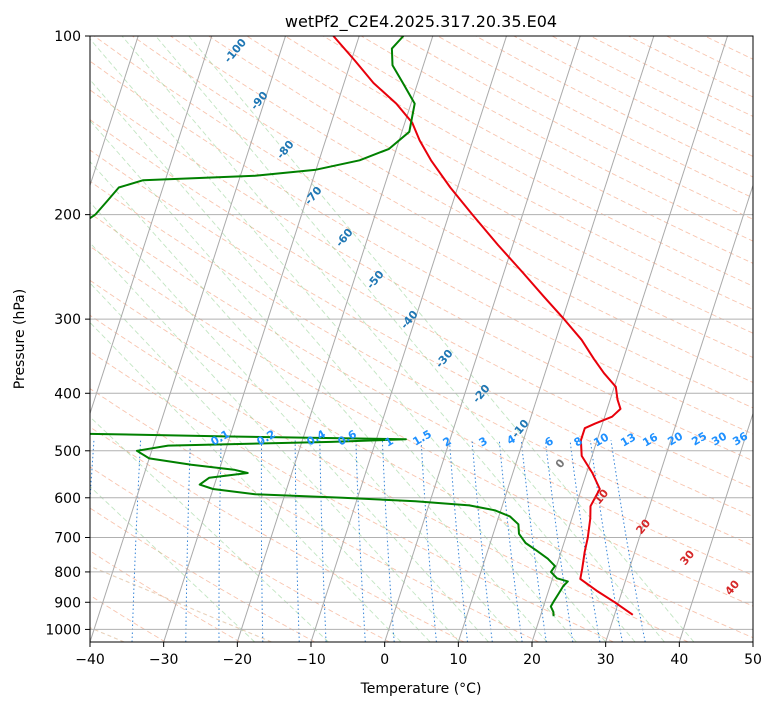 This screenshot has width=775, height=708. Describe the element at coordinates (311, 660) in the screenshot. I see `x-tick-label: −10` at that location.